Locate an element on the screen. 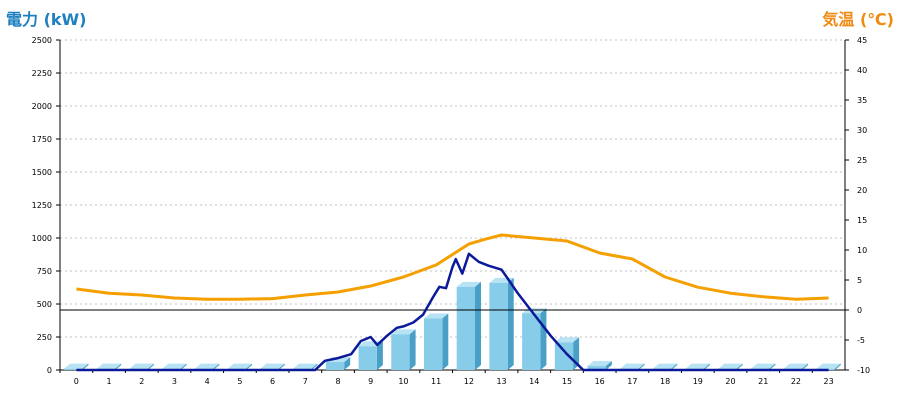 The width and height of the screenshot is (900, 404). x-tick-label: 11 is located at coordinates (436, 381).